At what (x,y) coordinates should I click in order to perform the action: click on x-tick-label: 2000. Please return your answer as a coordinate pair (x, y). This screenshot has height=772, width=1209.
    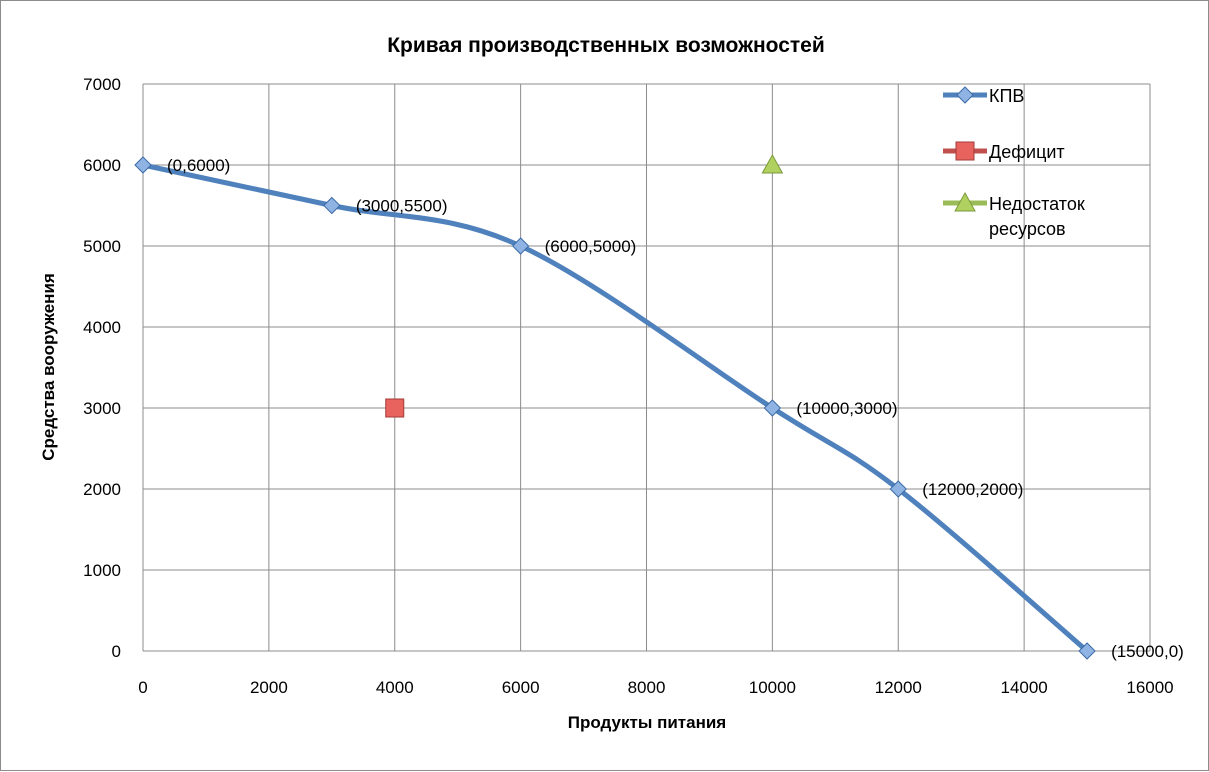
    Looking at the image, I should click on (269, 687).